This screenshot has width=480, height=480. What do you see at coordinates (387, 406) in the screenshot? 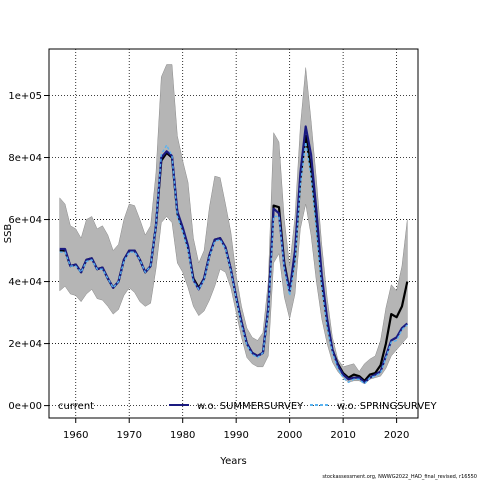
I see `legend-label: w.o. SPRINGSURVEY` at bounding box center [387, 406].